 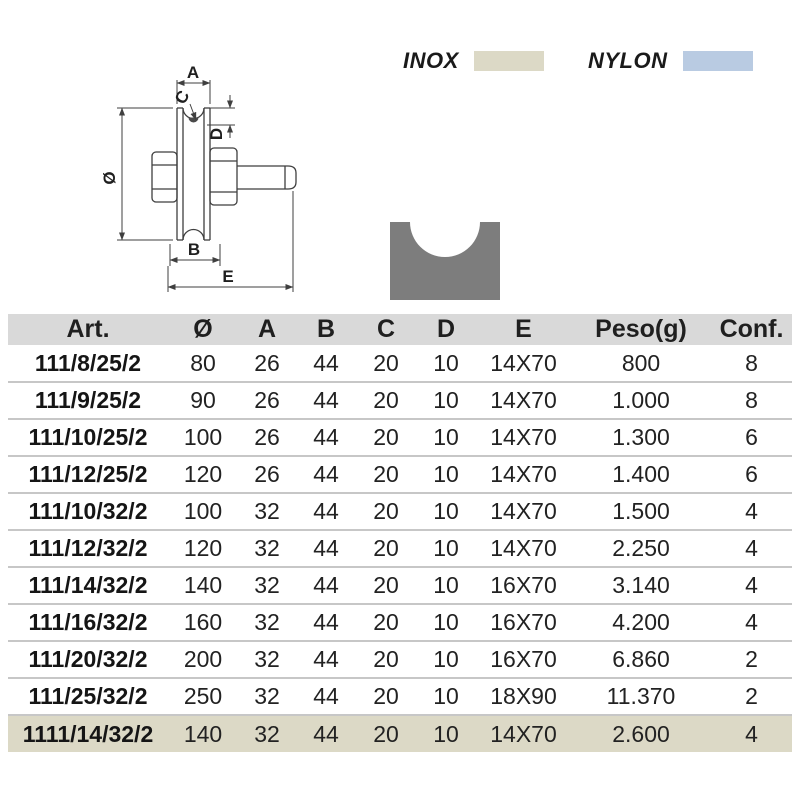 I want to click on cell-art: 1111/14/32/2, so click(x=88, y=733).